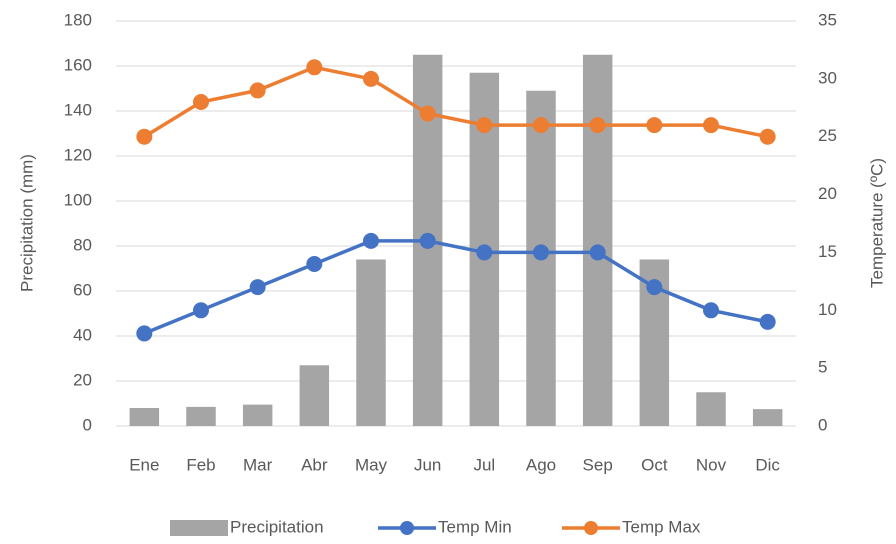 The image size is (896, 544). What do you see at coordinates (277, 526) in the screenshot?
I see `legend-label: Precipitation` at bounding box center [277, 526].